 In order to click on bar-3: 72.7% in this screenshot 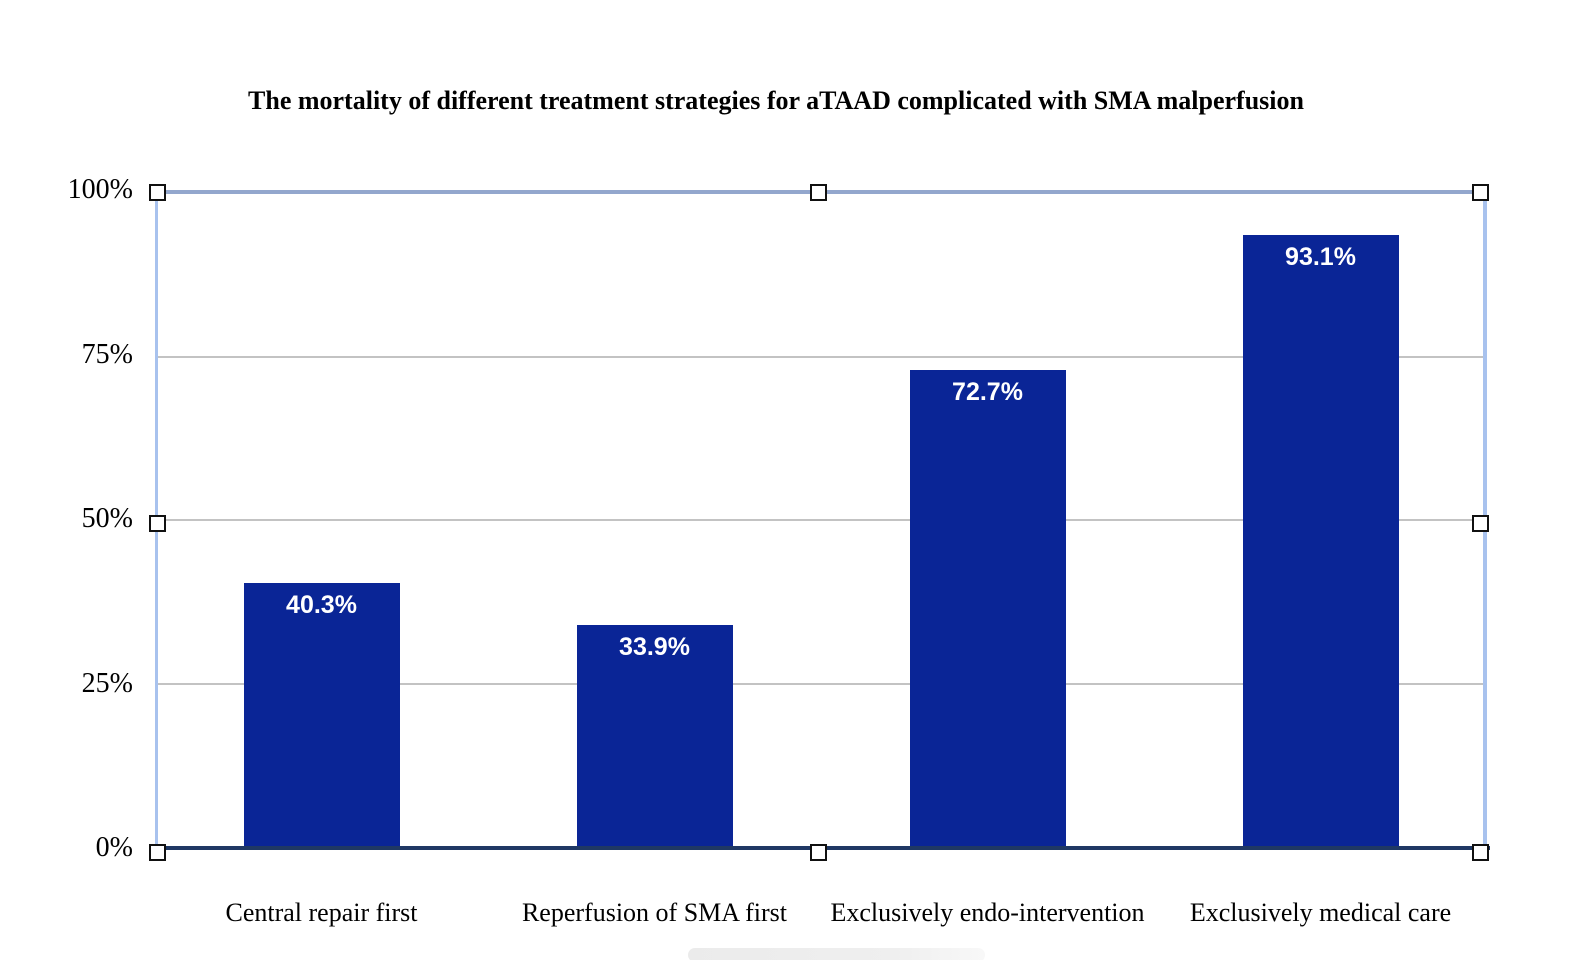, I will do `click(987, 608)`.